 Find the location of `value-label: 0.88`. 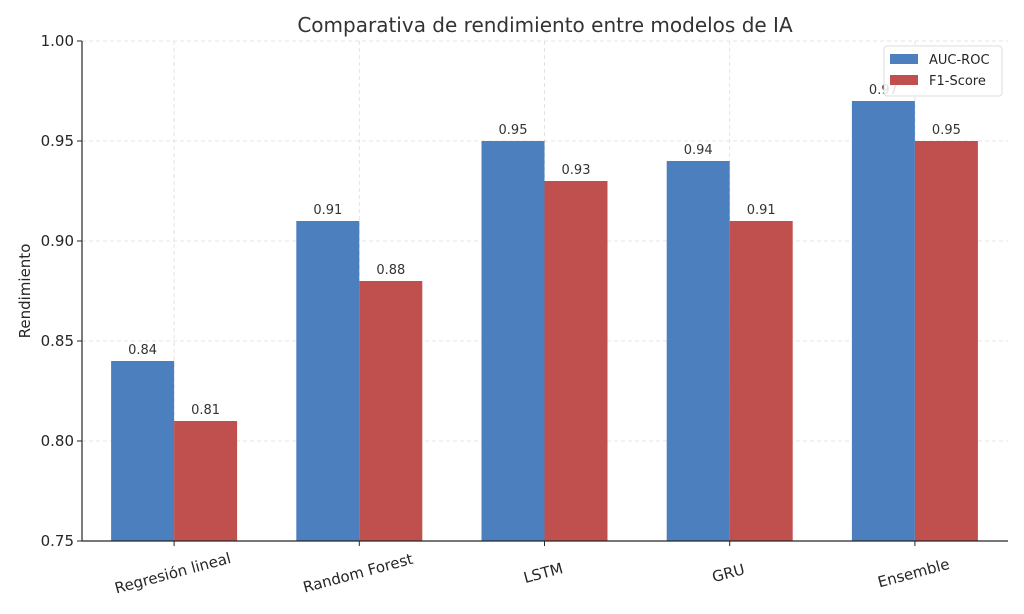

value-label: 0.88 is located at coordinates (390, 270).